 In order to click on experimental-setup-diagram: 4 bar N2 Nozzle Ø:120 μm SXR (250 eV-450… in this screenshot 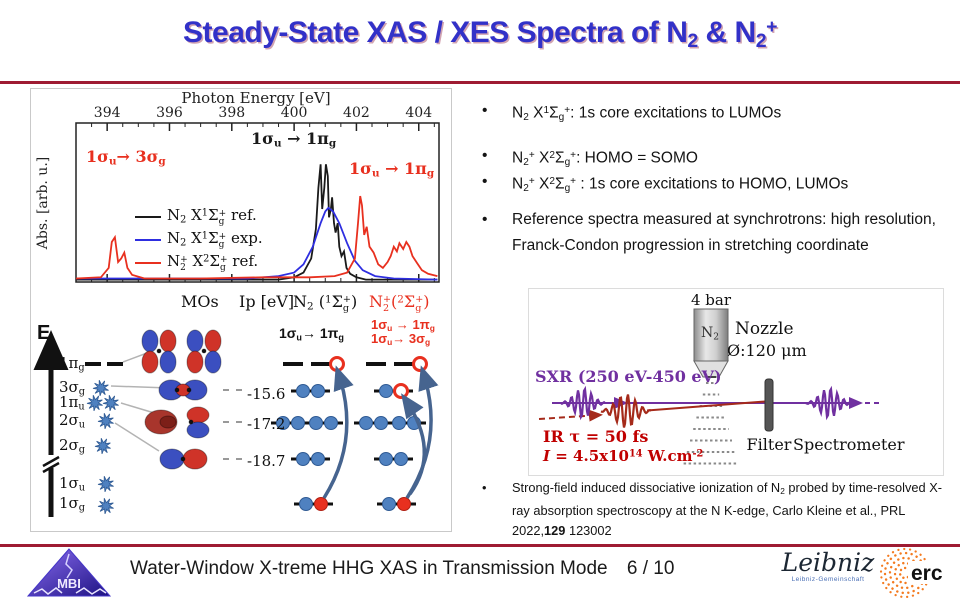, I will do `click(736, 382)`.